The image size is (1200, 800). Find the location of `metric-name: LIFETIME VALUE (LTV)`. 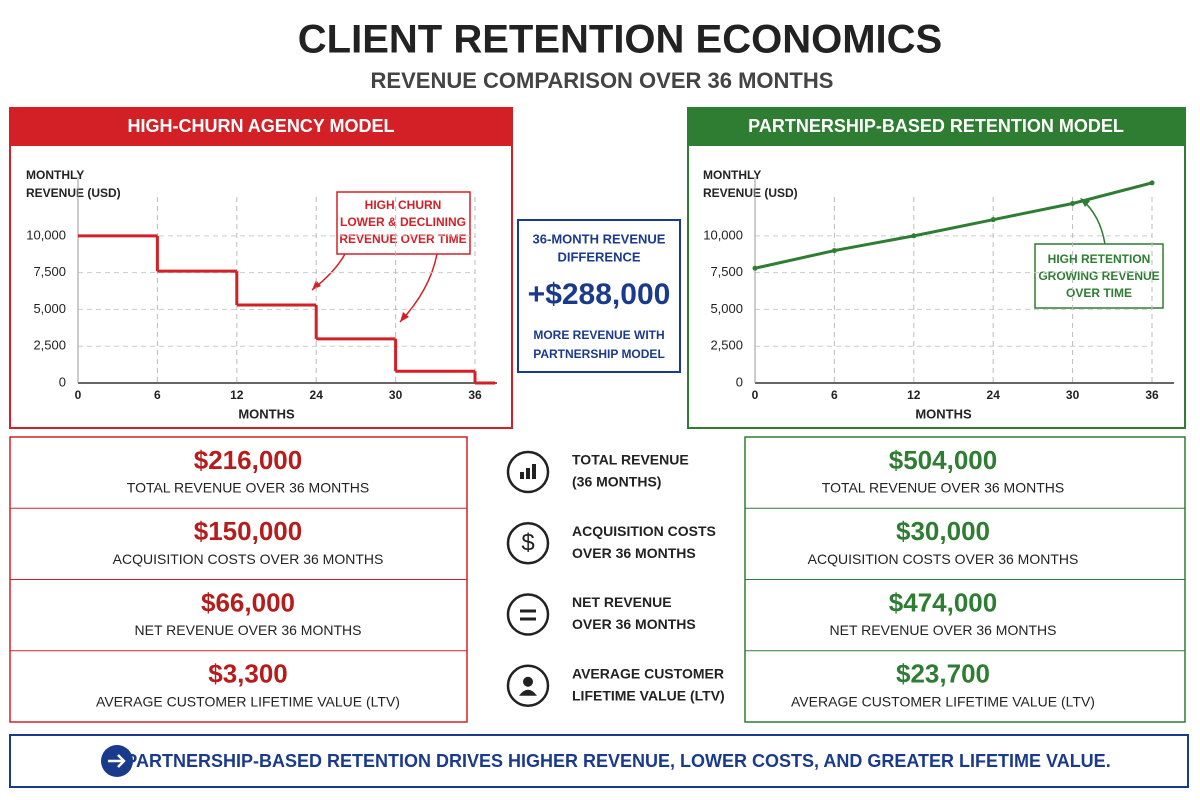

metric-name: LIFETIME VALUE (LTV) is located at coordinates (648, 695).